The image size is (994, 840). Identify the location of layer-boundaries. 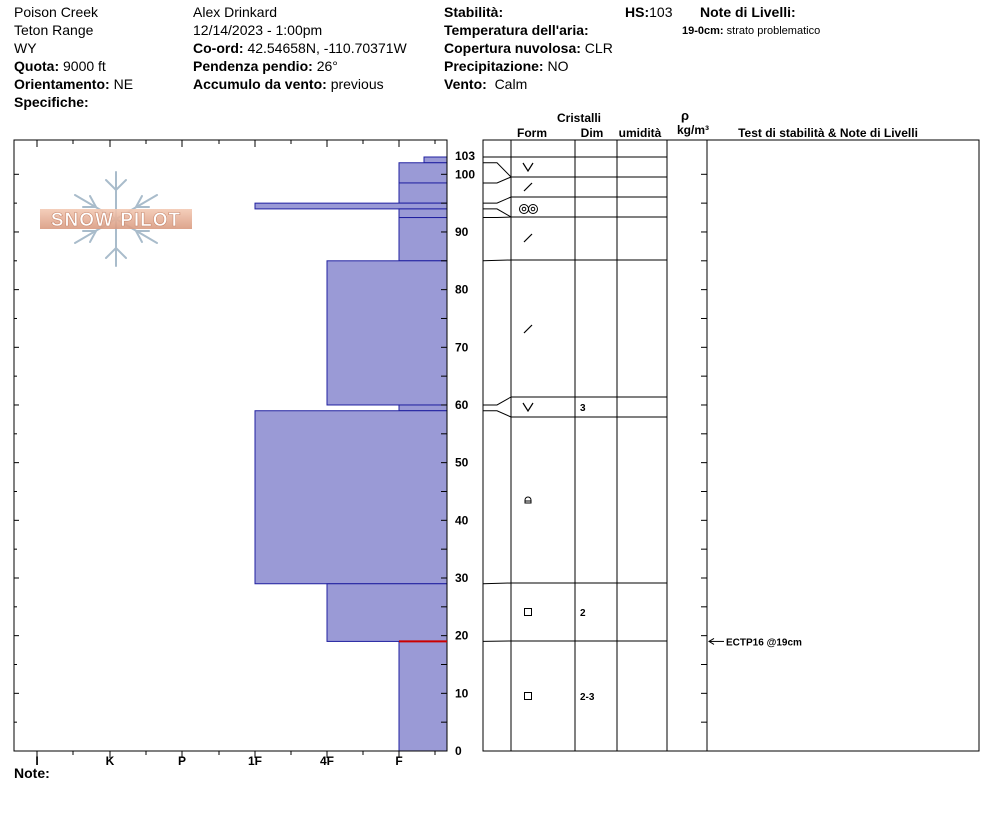
(574, 399).